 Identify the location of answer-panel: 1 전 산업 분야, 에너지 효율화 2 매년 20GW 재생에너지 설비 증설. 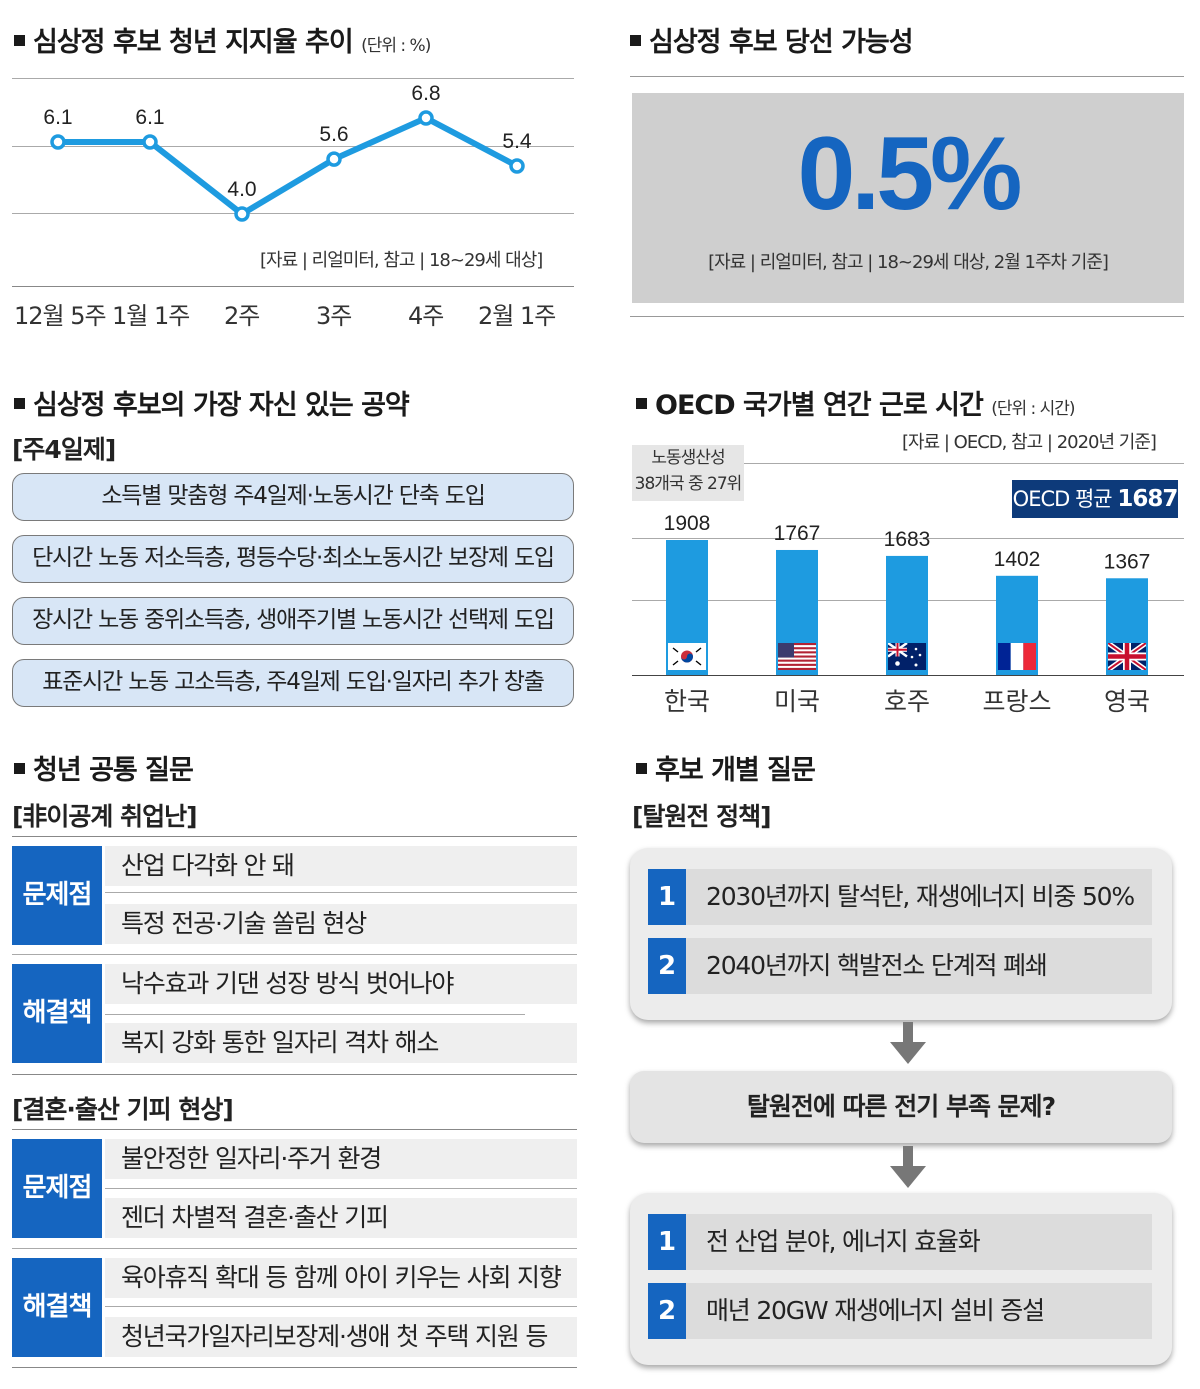
(901, 1279).